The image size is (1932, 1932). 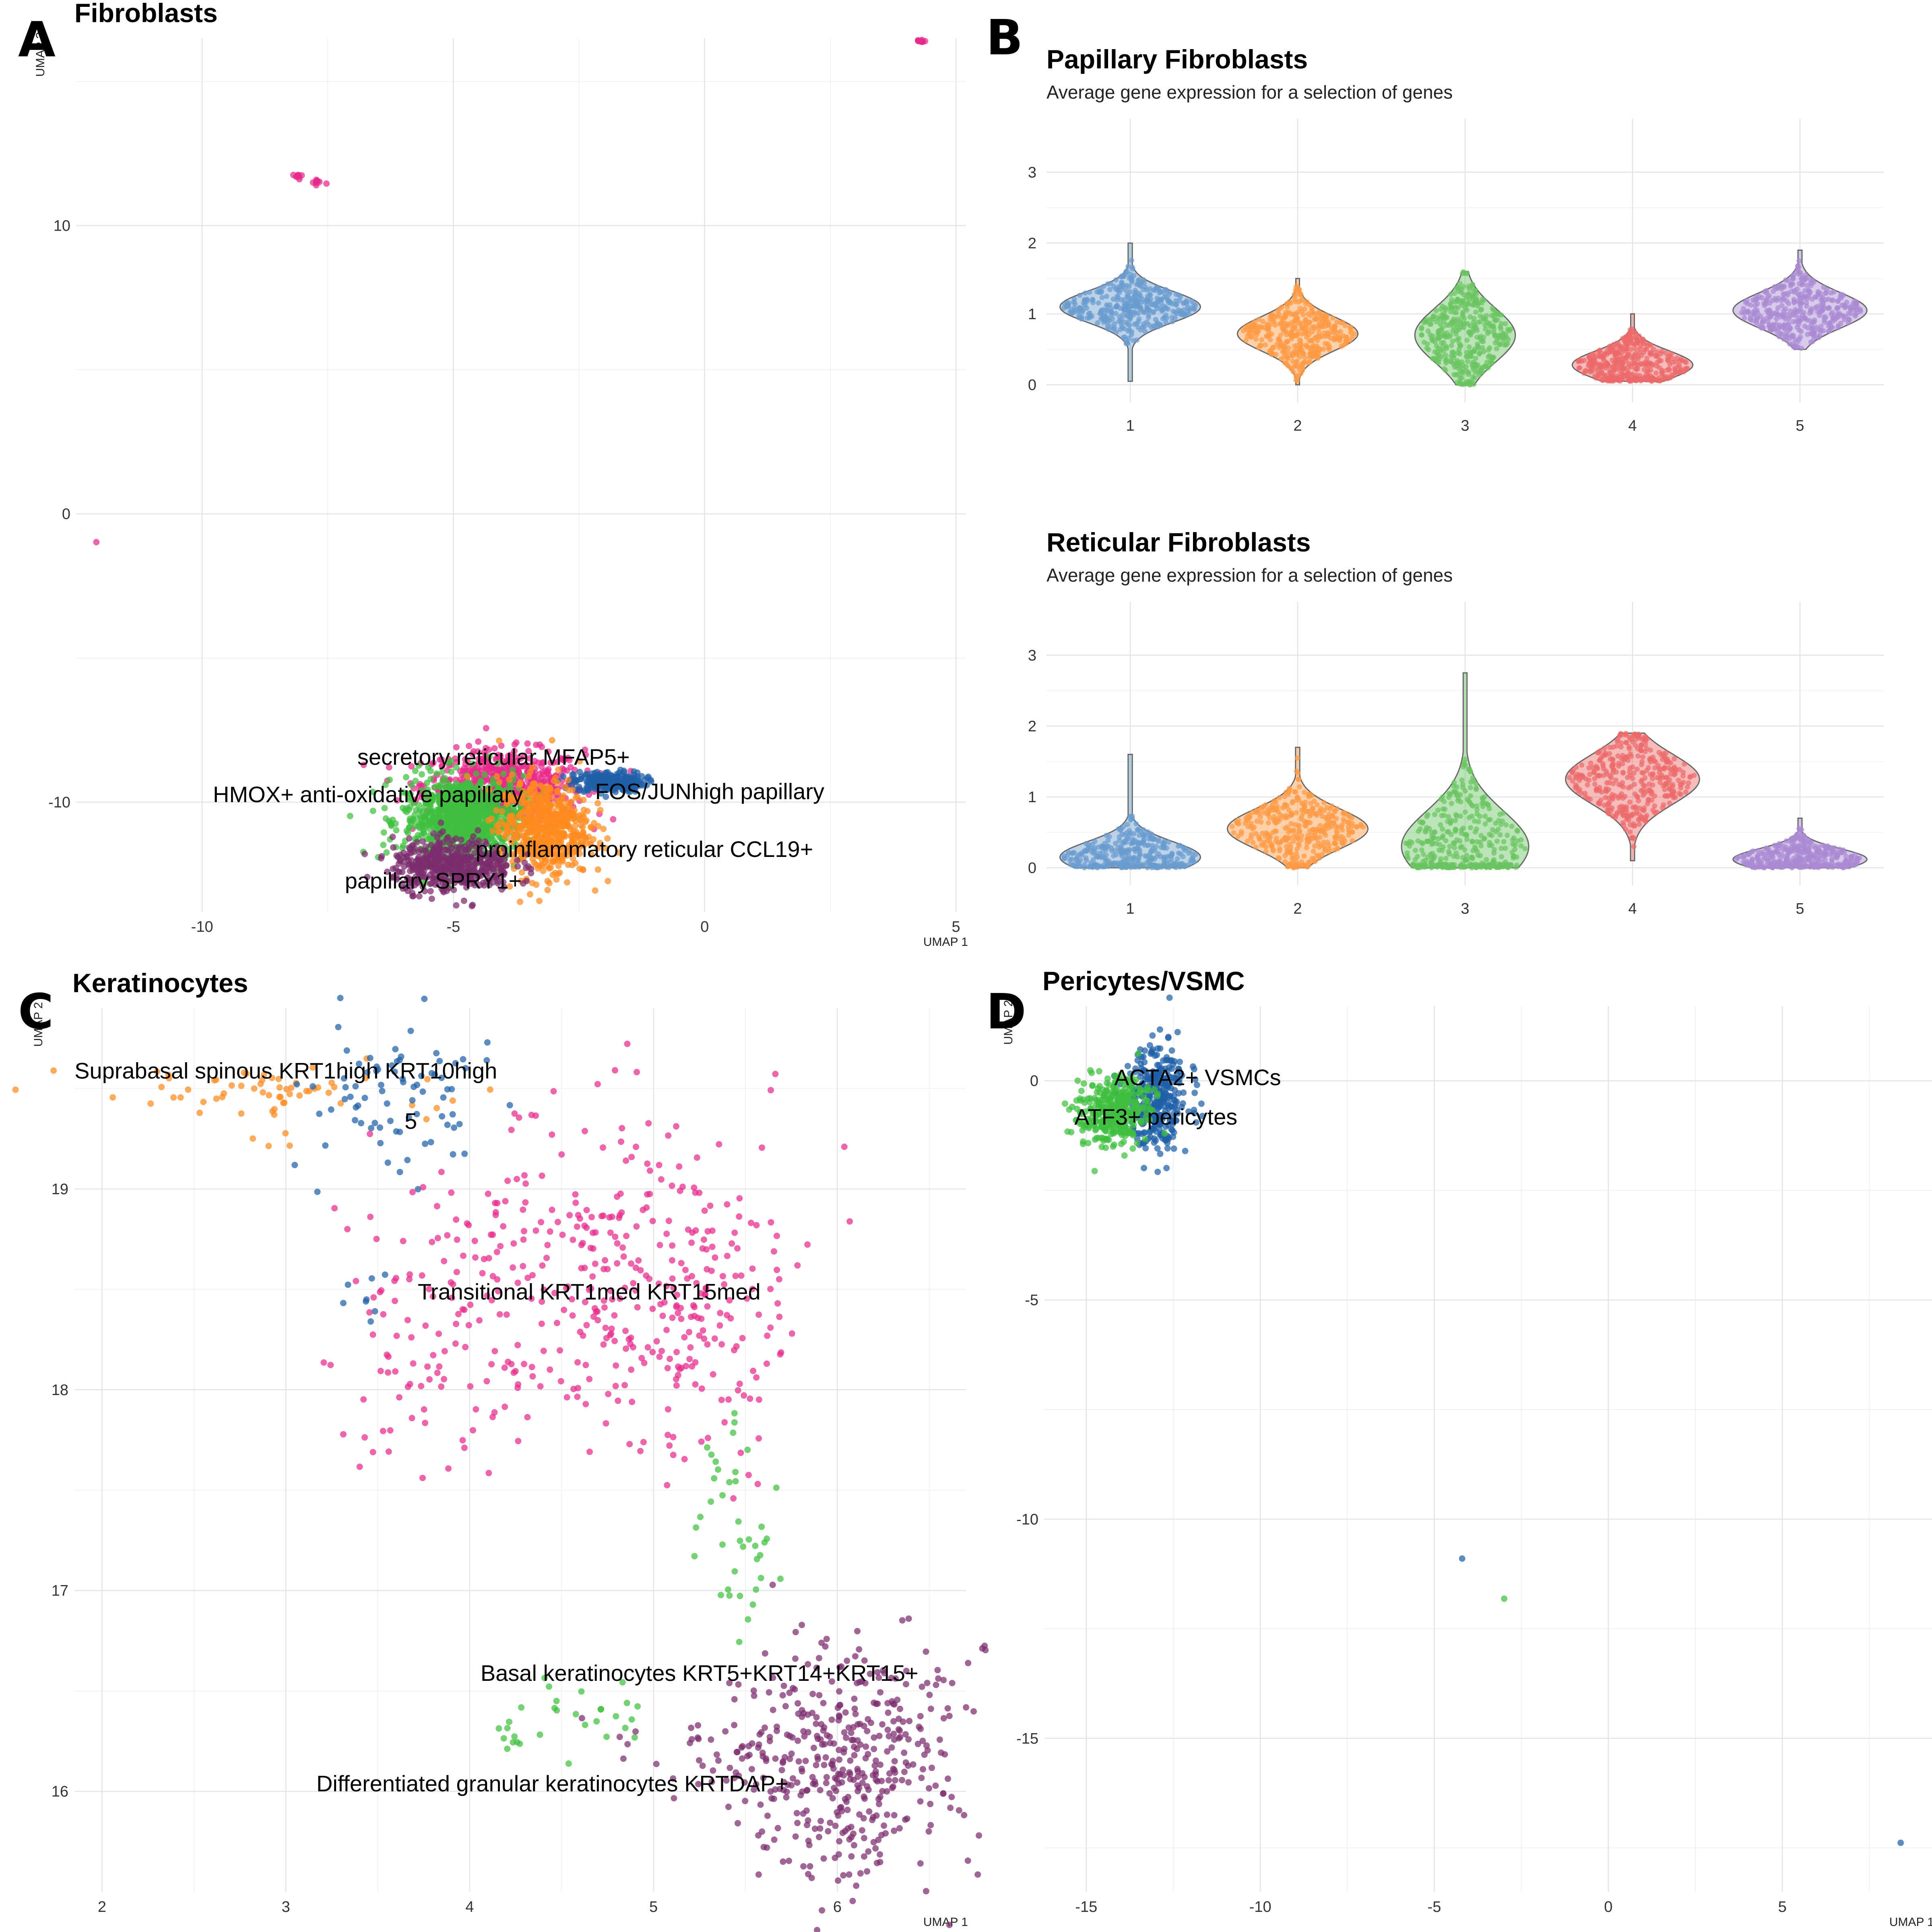 I want to click on y-tick-label: 3, so click(x=1032, y=172).